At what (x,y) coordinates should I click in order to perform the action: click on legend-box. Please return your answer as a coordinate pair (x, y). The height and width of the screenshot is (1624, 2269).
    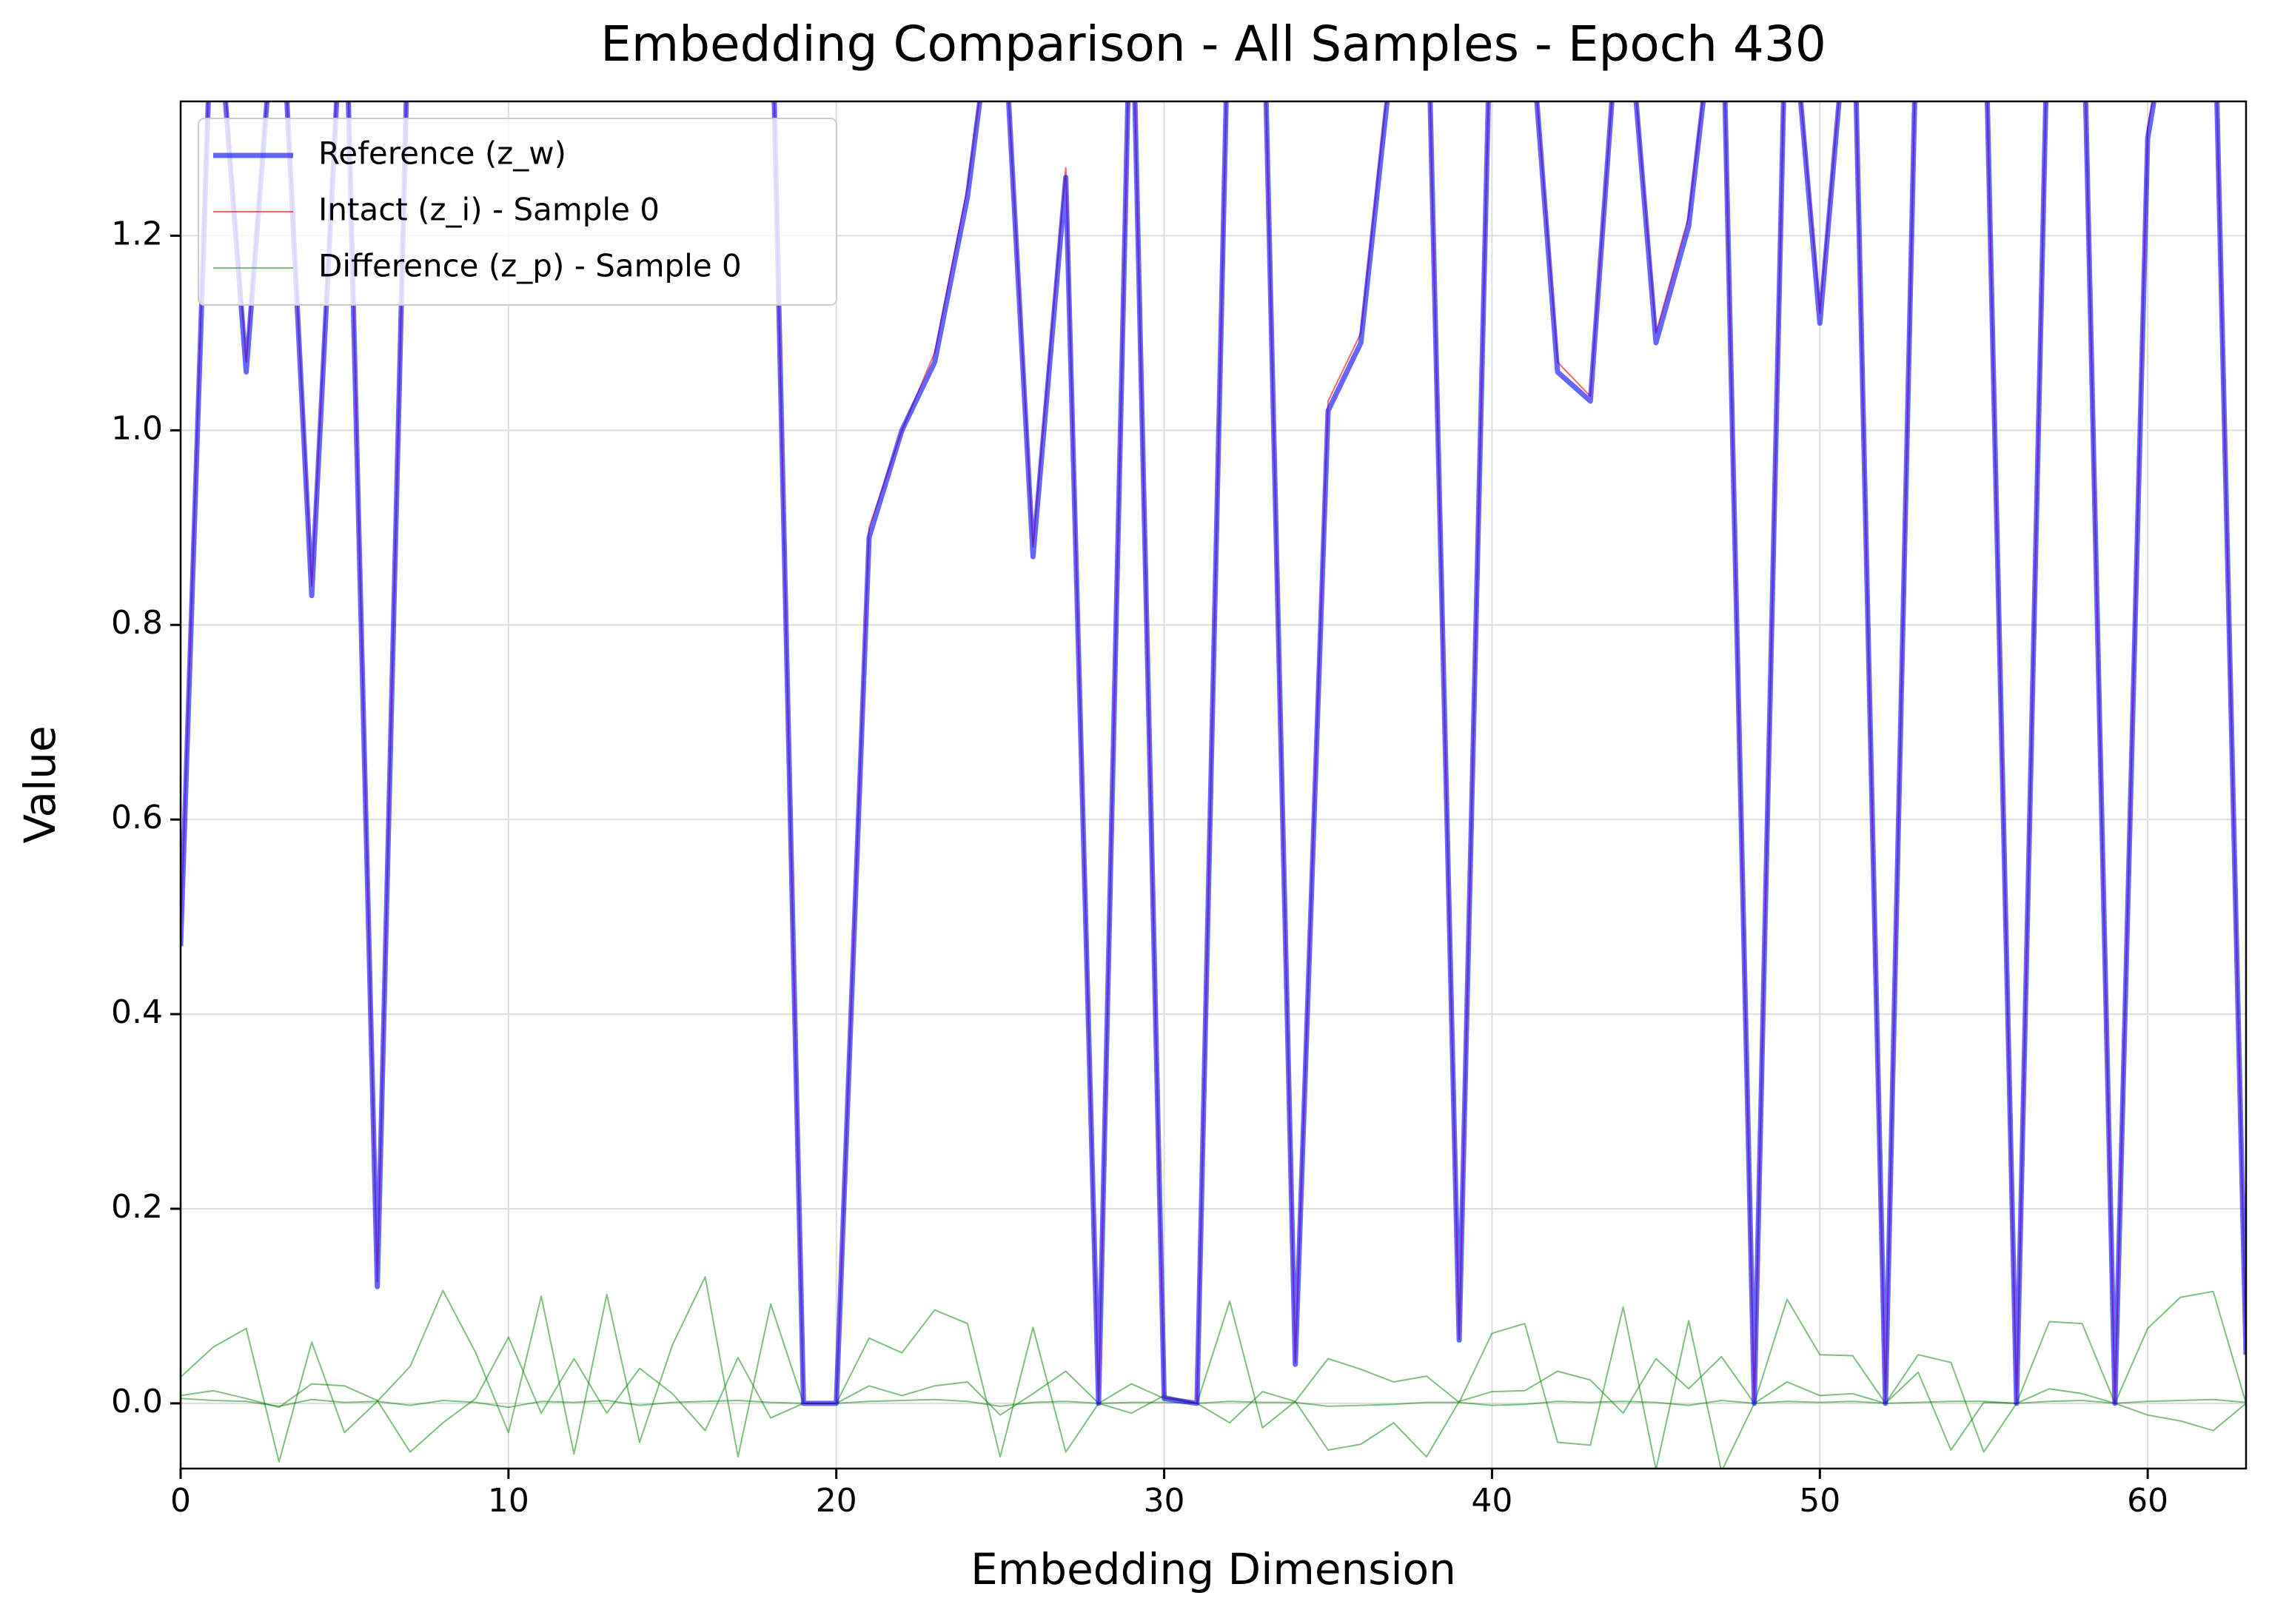
    Looking at the image, I should click on (517, 212).